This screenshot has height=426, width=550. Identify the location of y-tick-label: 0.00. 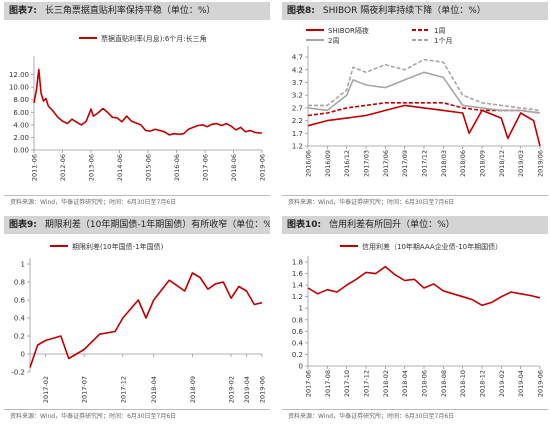
(21, 151).